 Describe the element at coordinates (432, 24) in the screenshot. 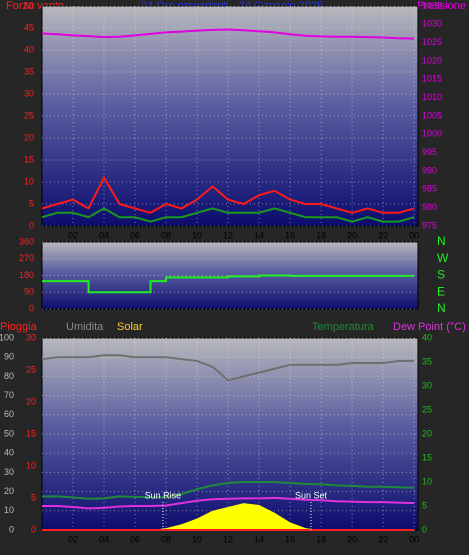

I see `y-tick-label: 1030` at that location.